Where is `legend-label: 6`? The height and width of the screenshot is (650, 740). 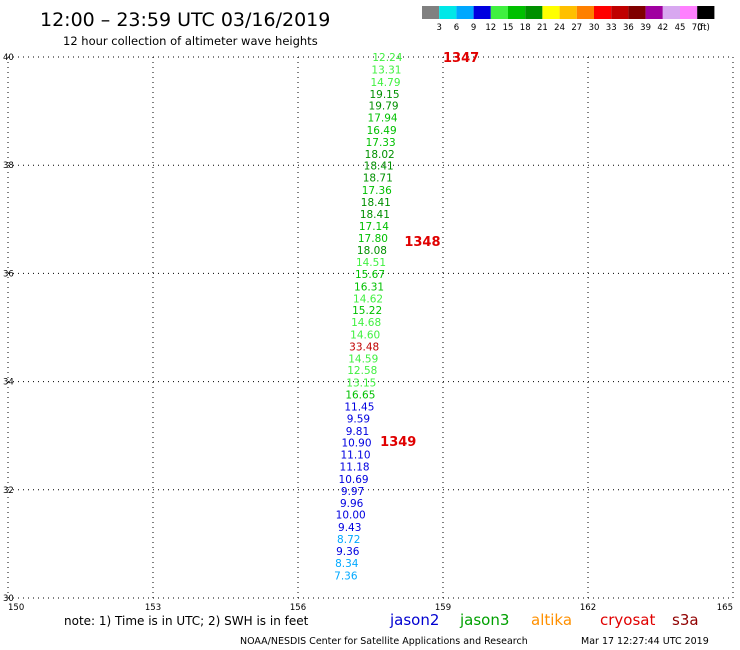 legend-label: 6 is located at coordinates (456, 28).